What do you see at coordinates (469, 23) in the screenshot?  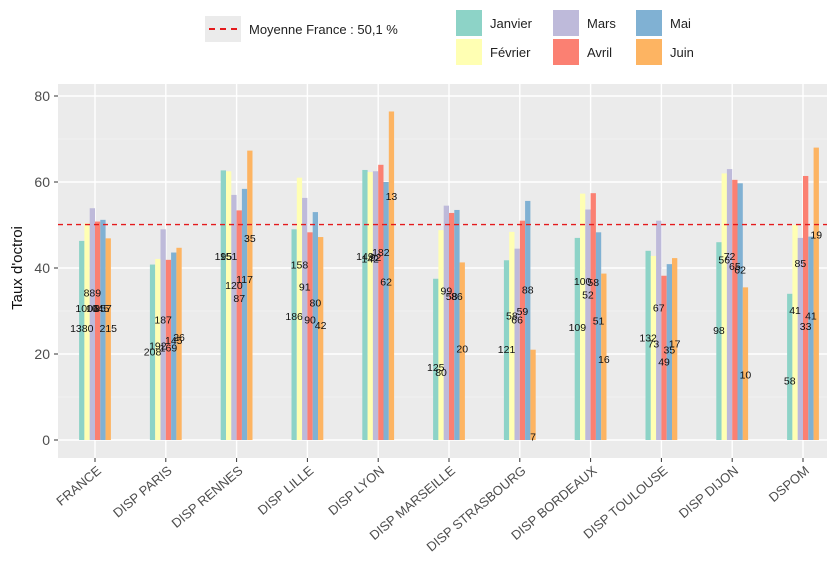 I see `legend-swatch-janvier` at bounding box center [469, 23].